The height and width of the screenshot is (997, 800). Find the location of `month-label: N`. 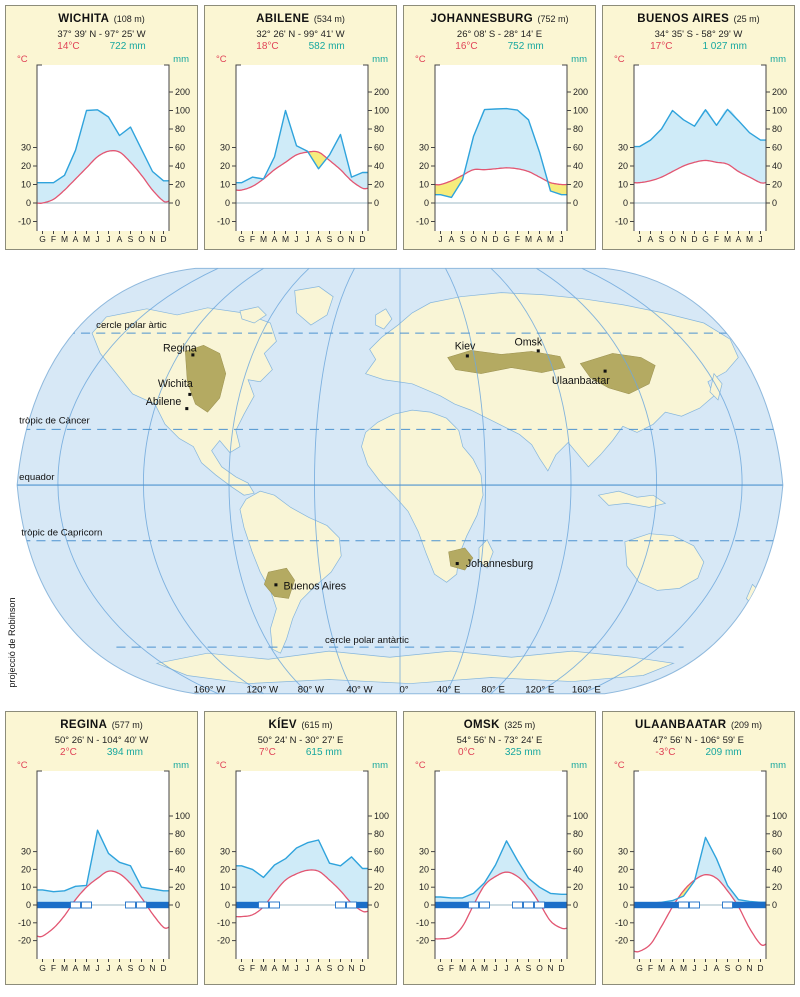

month-label: N is located at coordinates (351, 239).